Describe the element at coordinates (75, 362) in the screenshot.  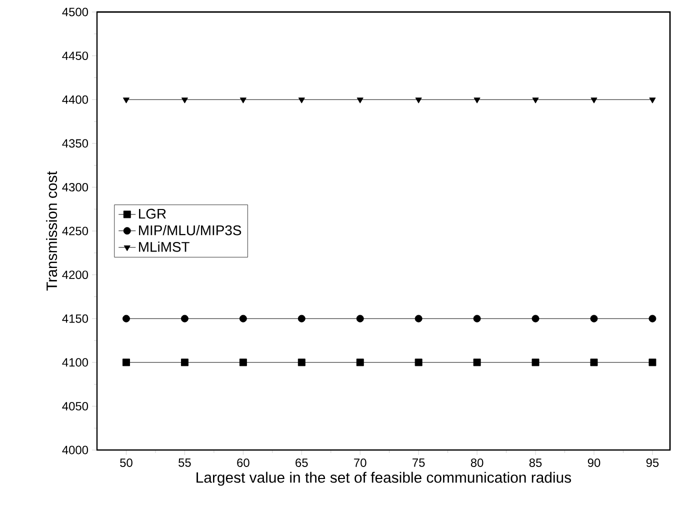
I see `y-tick-label: 4100` at that location.